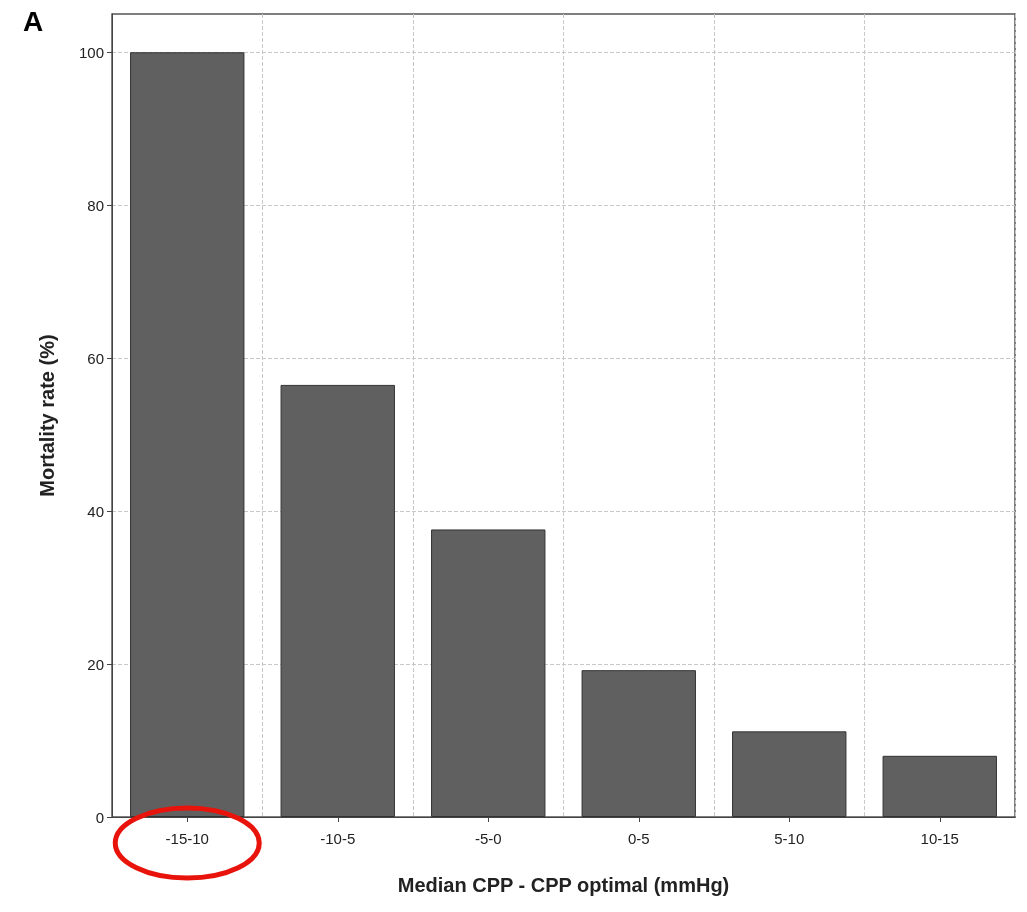 The image size is (1027, 912). What do you see at coordinates (563, 885) in the screenshot?
I see `x-axis-title: Median CPP - CPP optimal (mmHg)` at bounding box center [563, 885].